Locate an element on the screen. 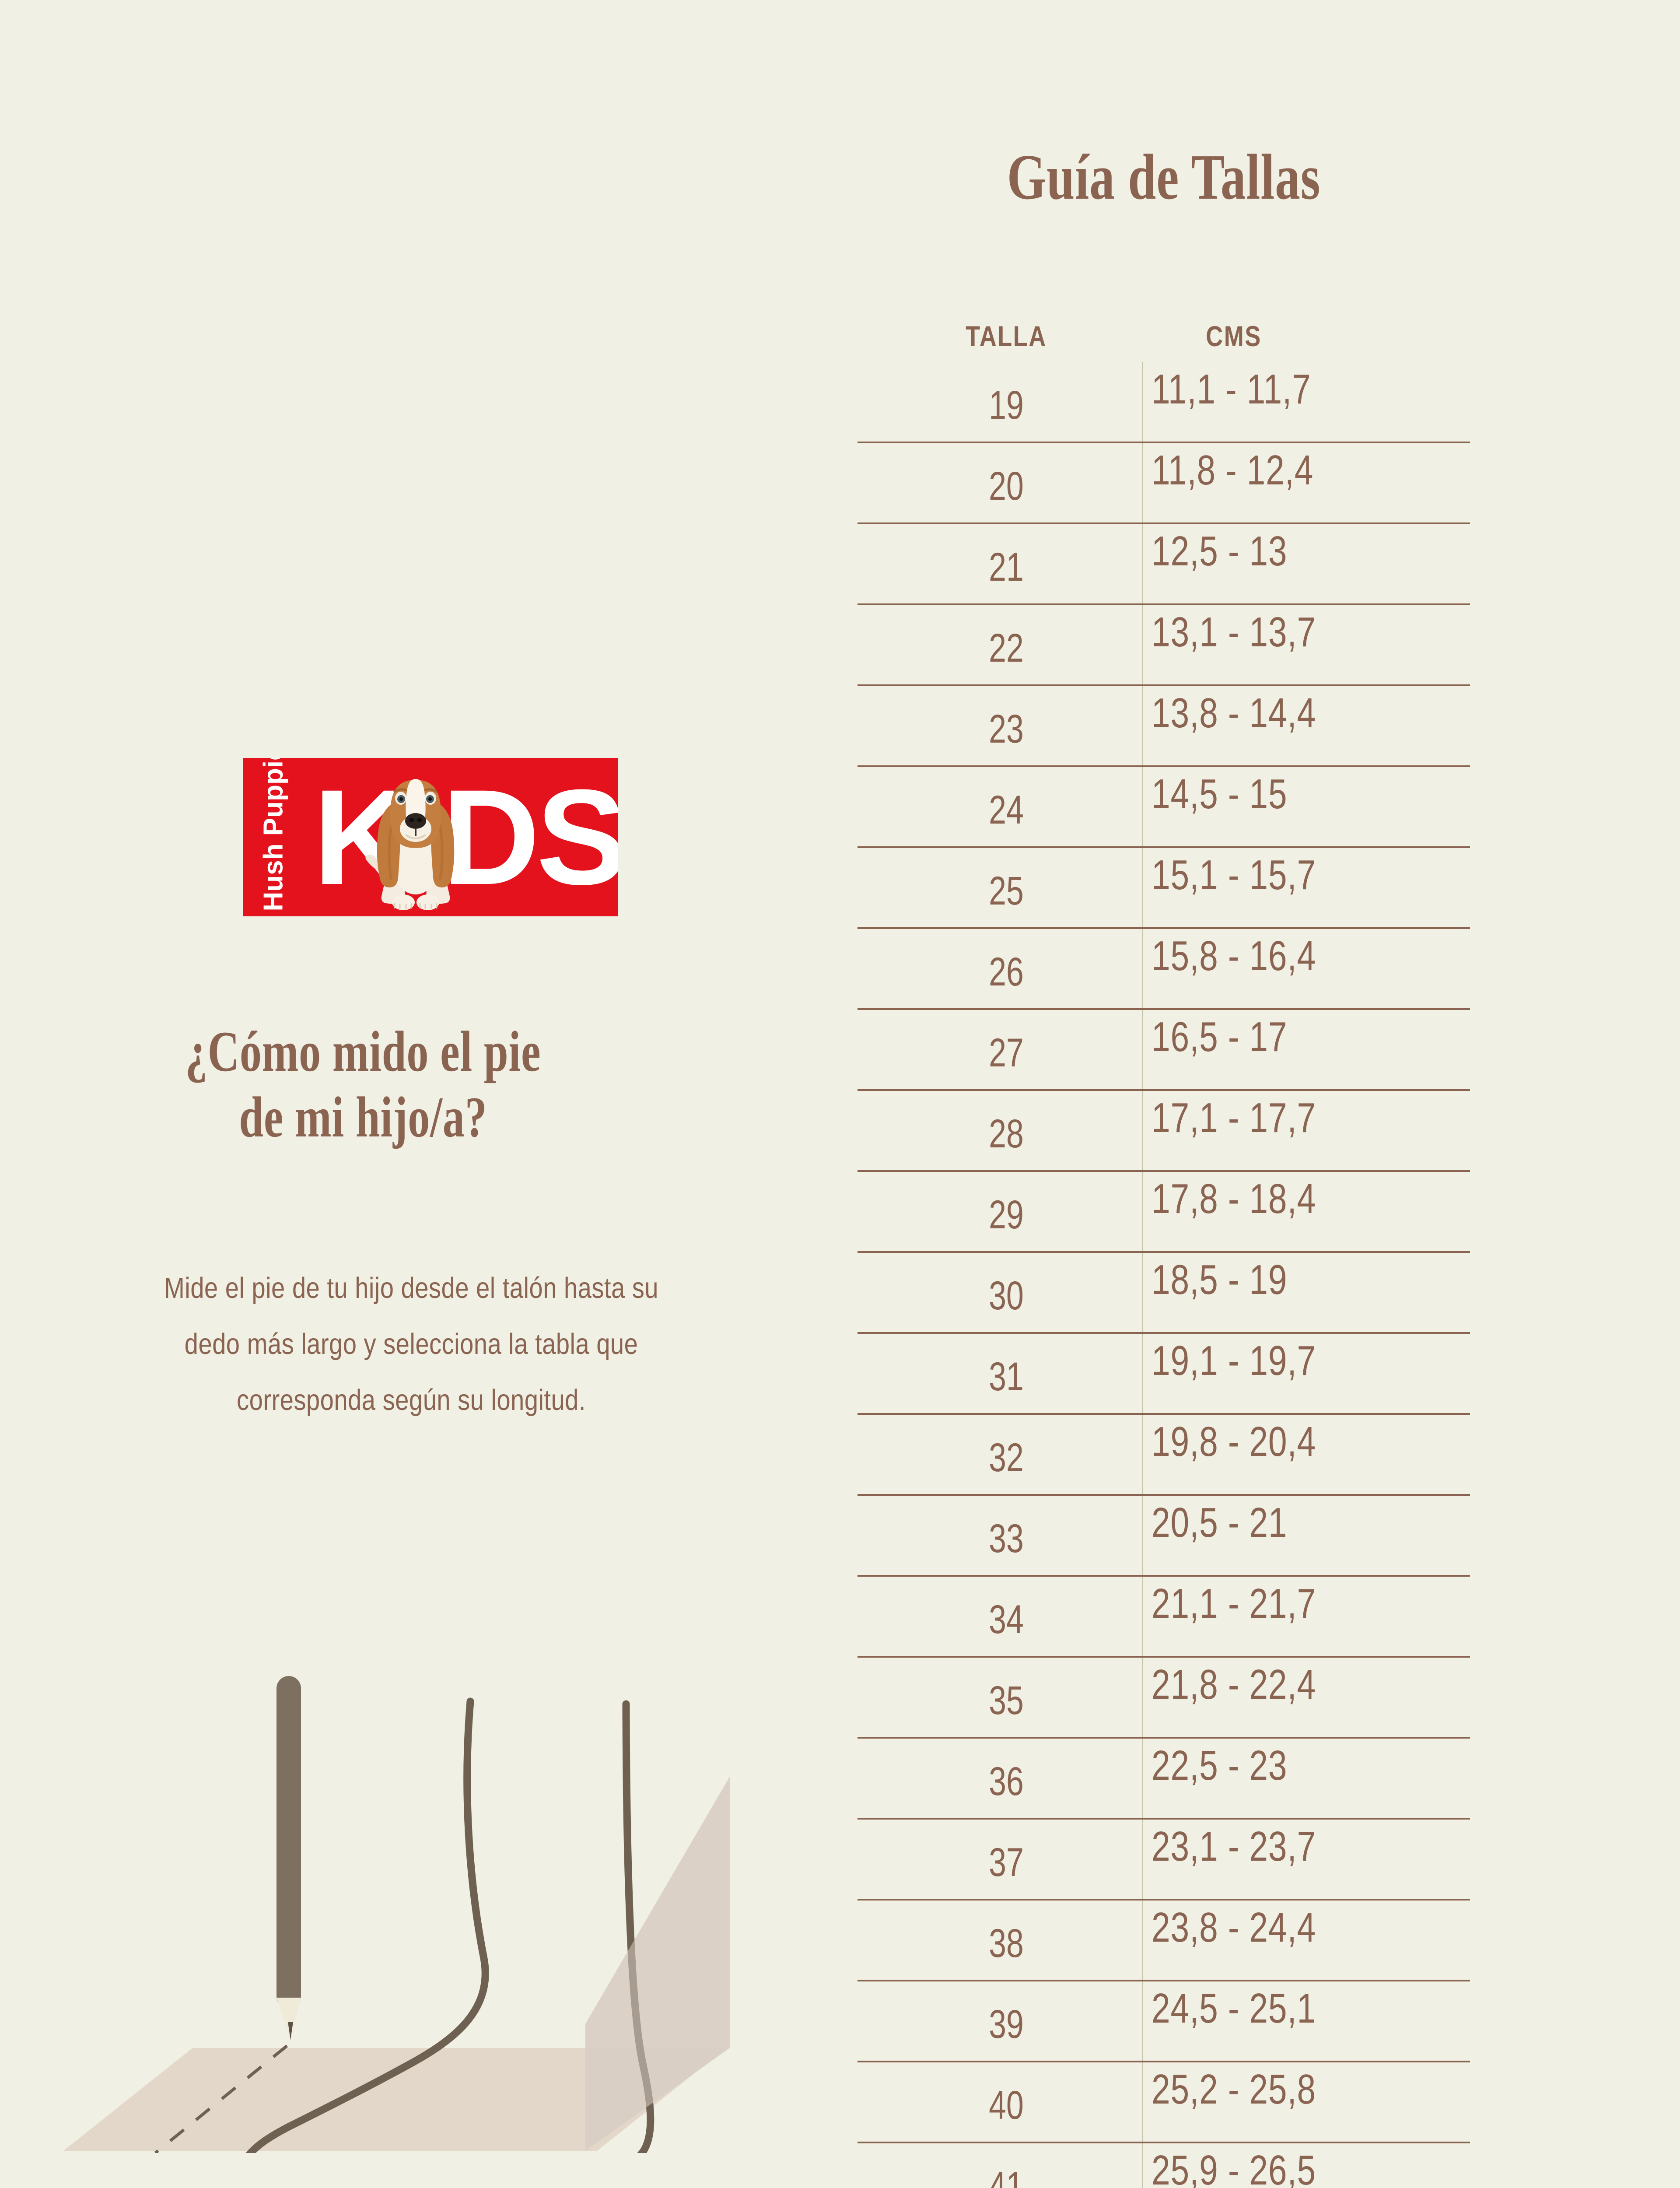 The height and width of the screenshot is (2188, 1680). table-row: 40 25,2 - 25,8 is located at coordinates (1164, 2102).